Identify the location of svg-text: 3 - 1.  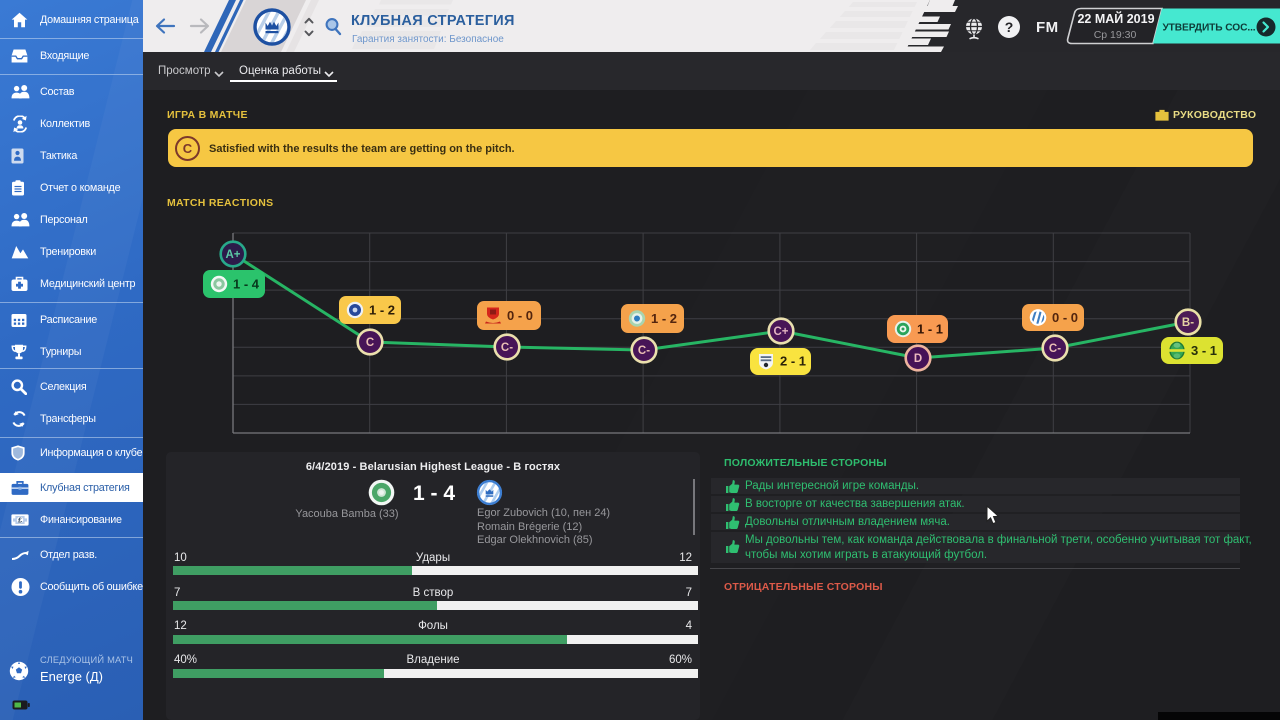
(1204, 350).